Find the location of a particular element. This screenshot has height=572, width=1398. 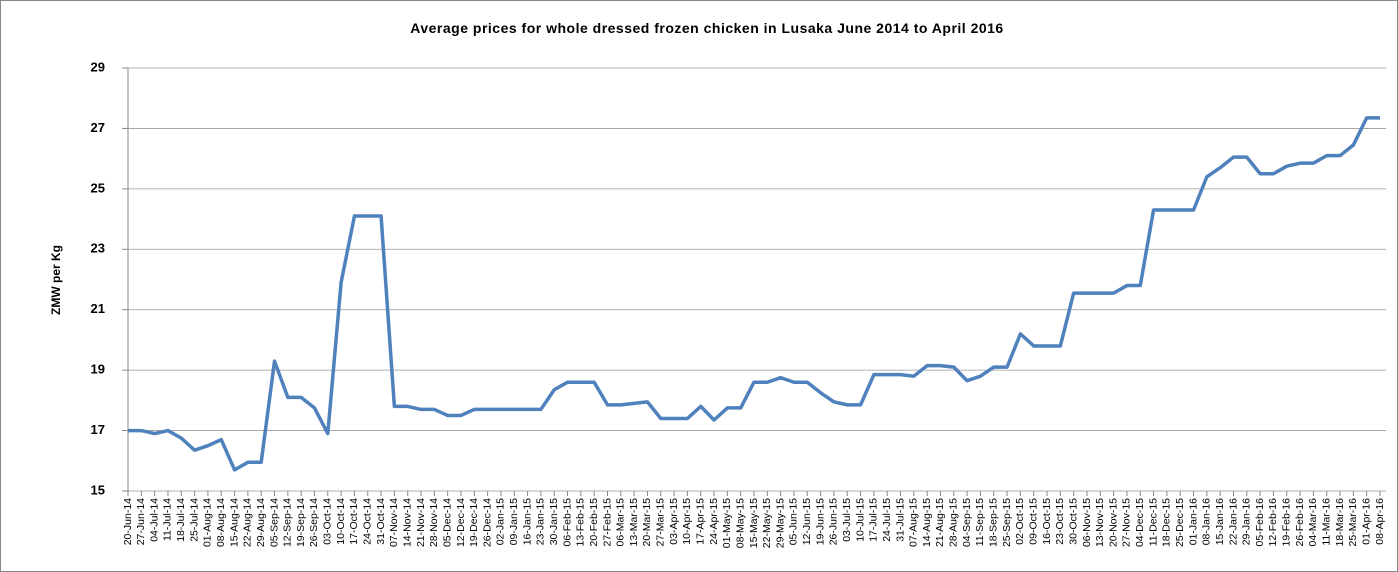

x-tick-label: 06-Nov-15 is located at coordinates (1087, 522).